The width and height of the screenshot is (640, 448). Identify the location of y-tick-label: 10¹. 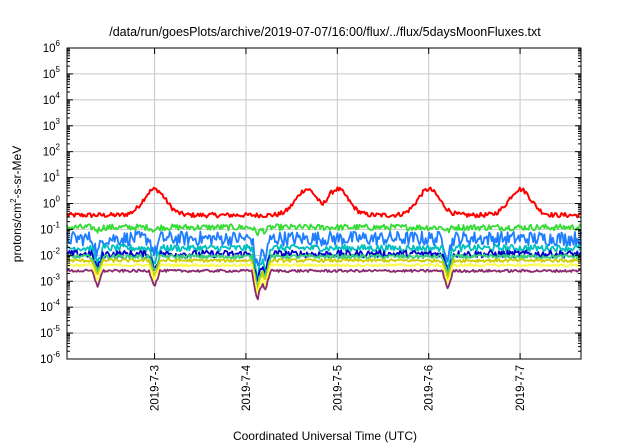
(52, 177).